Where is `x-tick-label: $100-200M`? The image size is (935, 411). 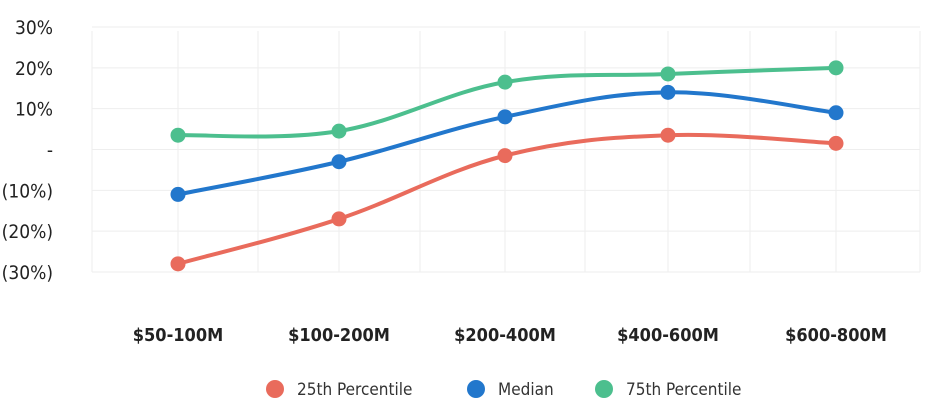
x-tick-label: $100-200M is located at coordinates (339, 335).